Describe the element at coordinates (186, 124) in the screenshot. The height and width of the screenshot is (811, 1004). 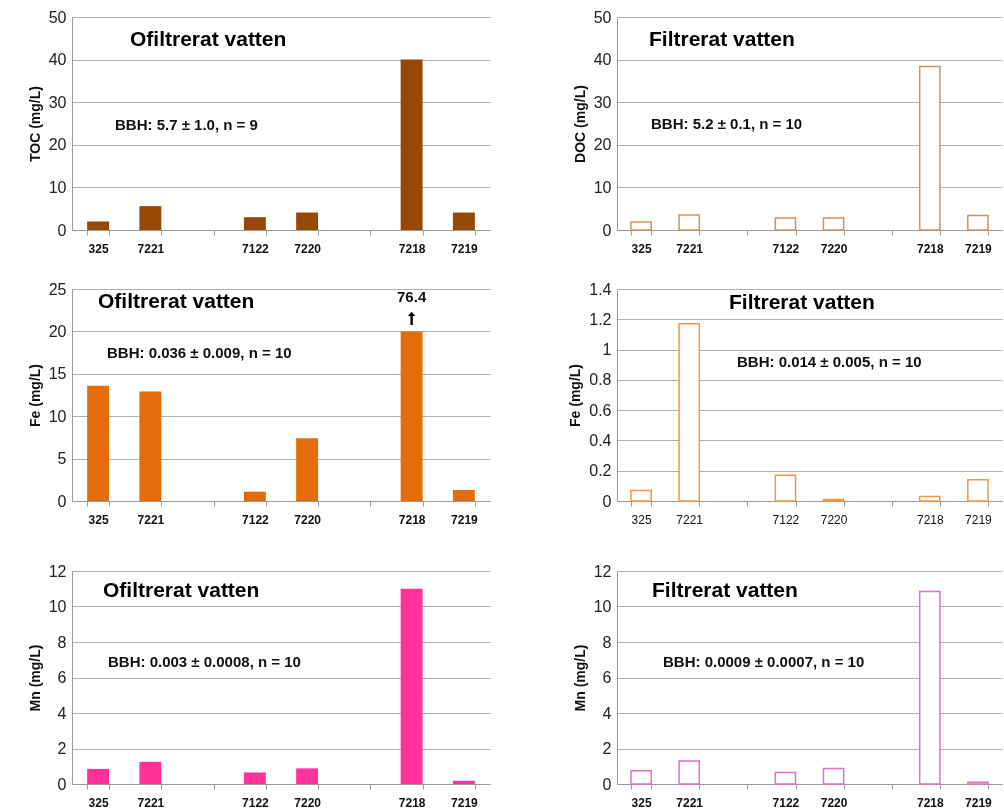
I see `annotation: BBH: 5.7 ± 1.0, n = 9` at that location.